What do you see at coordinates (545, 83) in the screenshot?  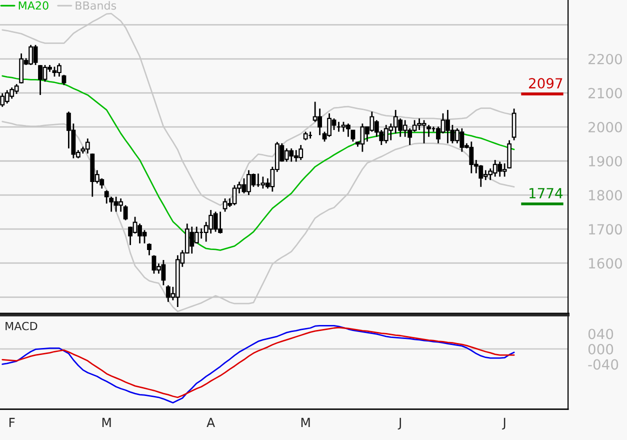 I see `ref-line-label: 2097` at bounding box center [545, 83].